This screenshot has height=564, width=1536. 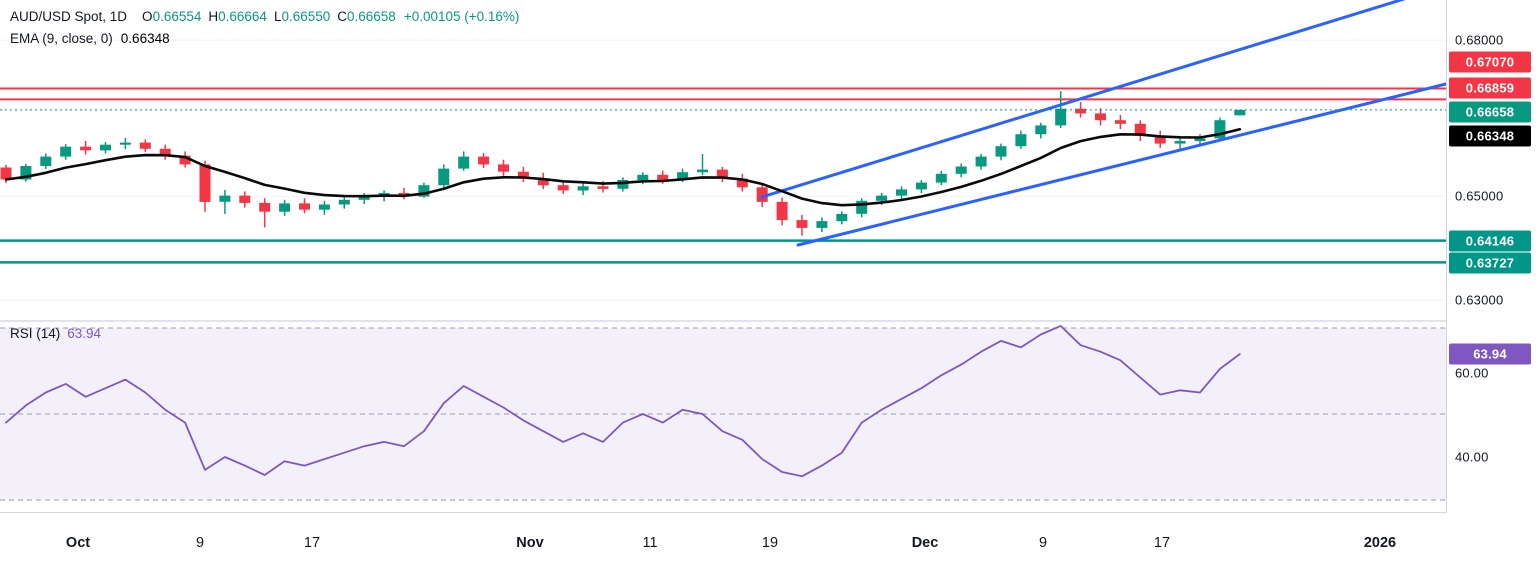 I want to click on ohlc-close-key: C, so click(x=342, y=16).